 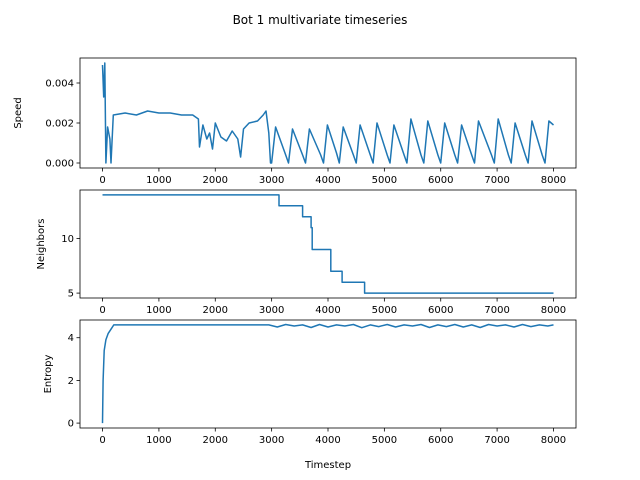 What do you see at coordinates (320, 20) in the screenshot?
I see `figure-title: Bot 1 multivariate timeseries` at bounding box center [320, 20].